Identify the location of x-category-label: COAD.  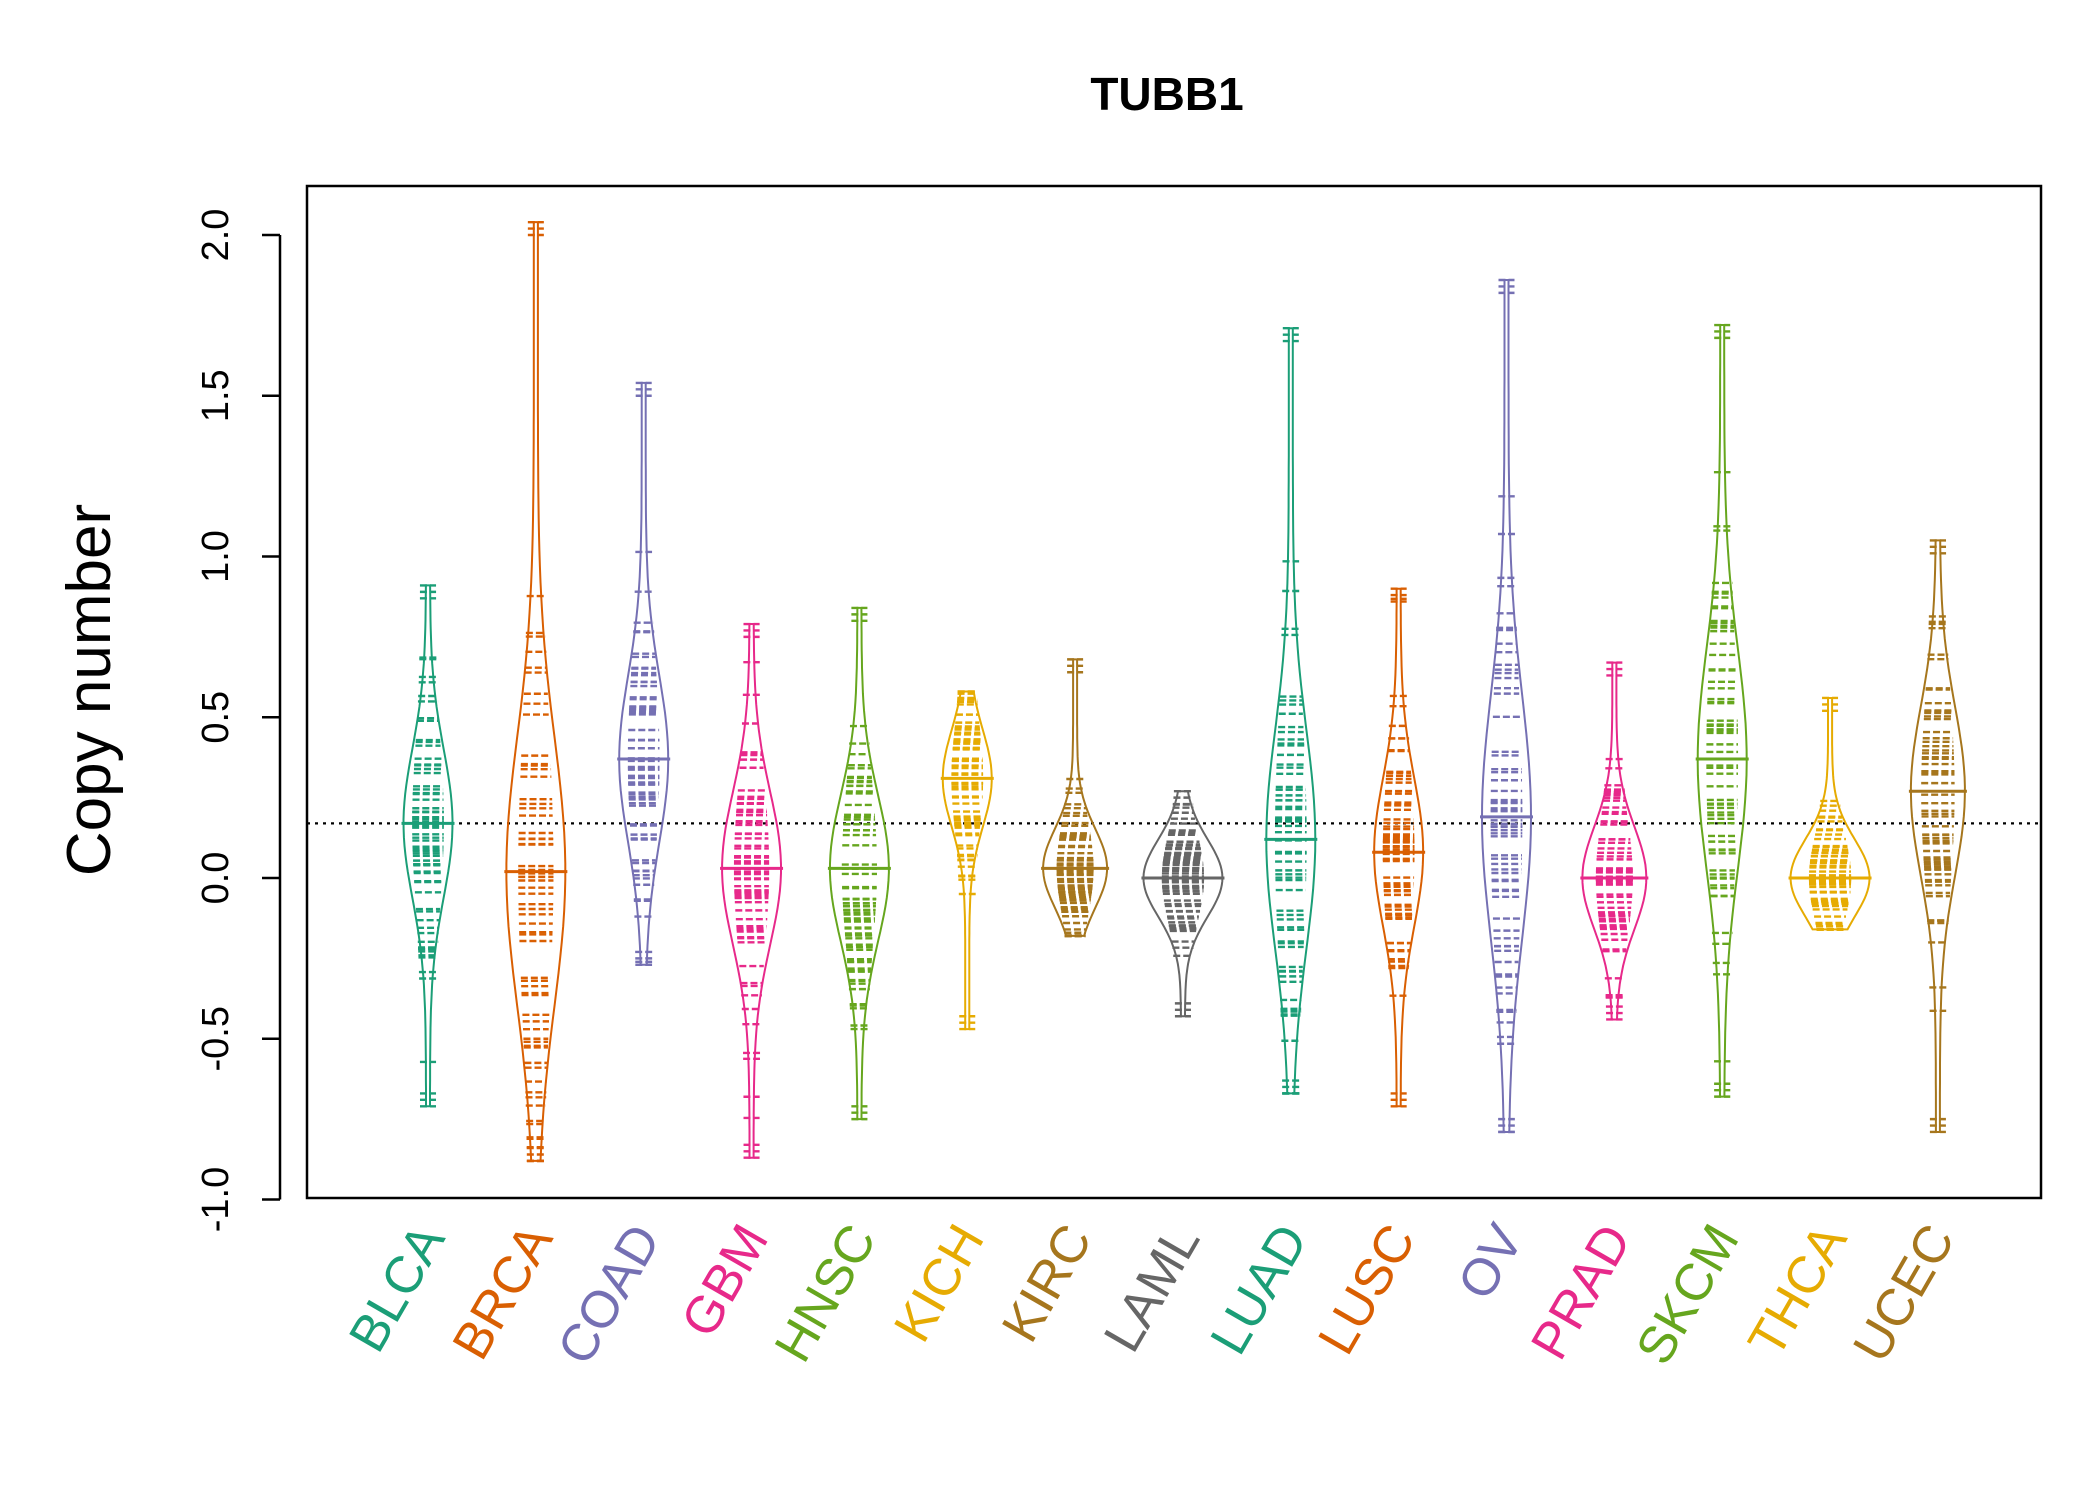
(609, 1294).